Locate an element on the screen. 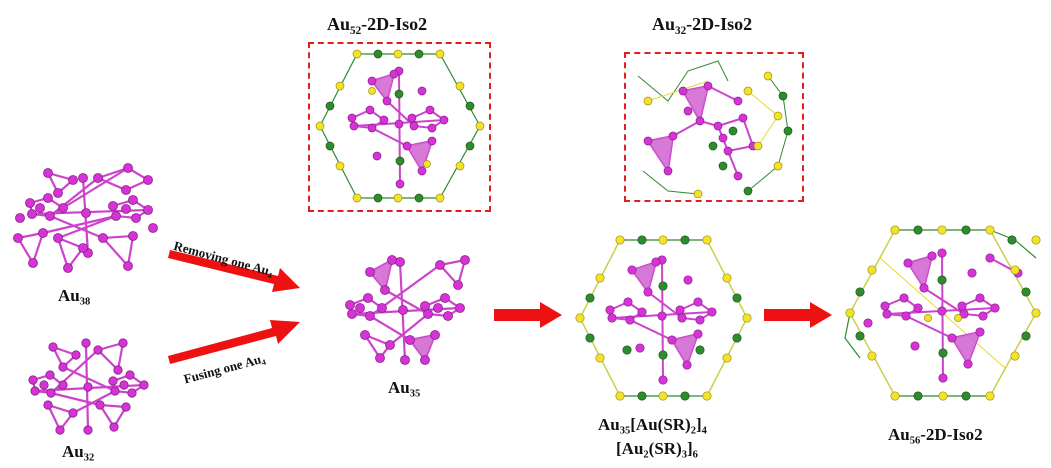 This screenshot has height=468, width=1051. arrow-removing is located at coordinates (234, 271).